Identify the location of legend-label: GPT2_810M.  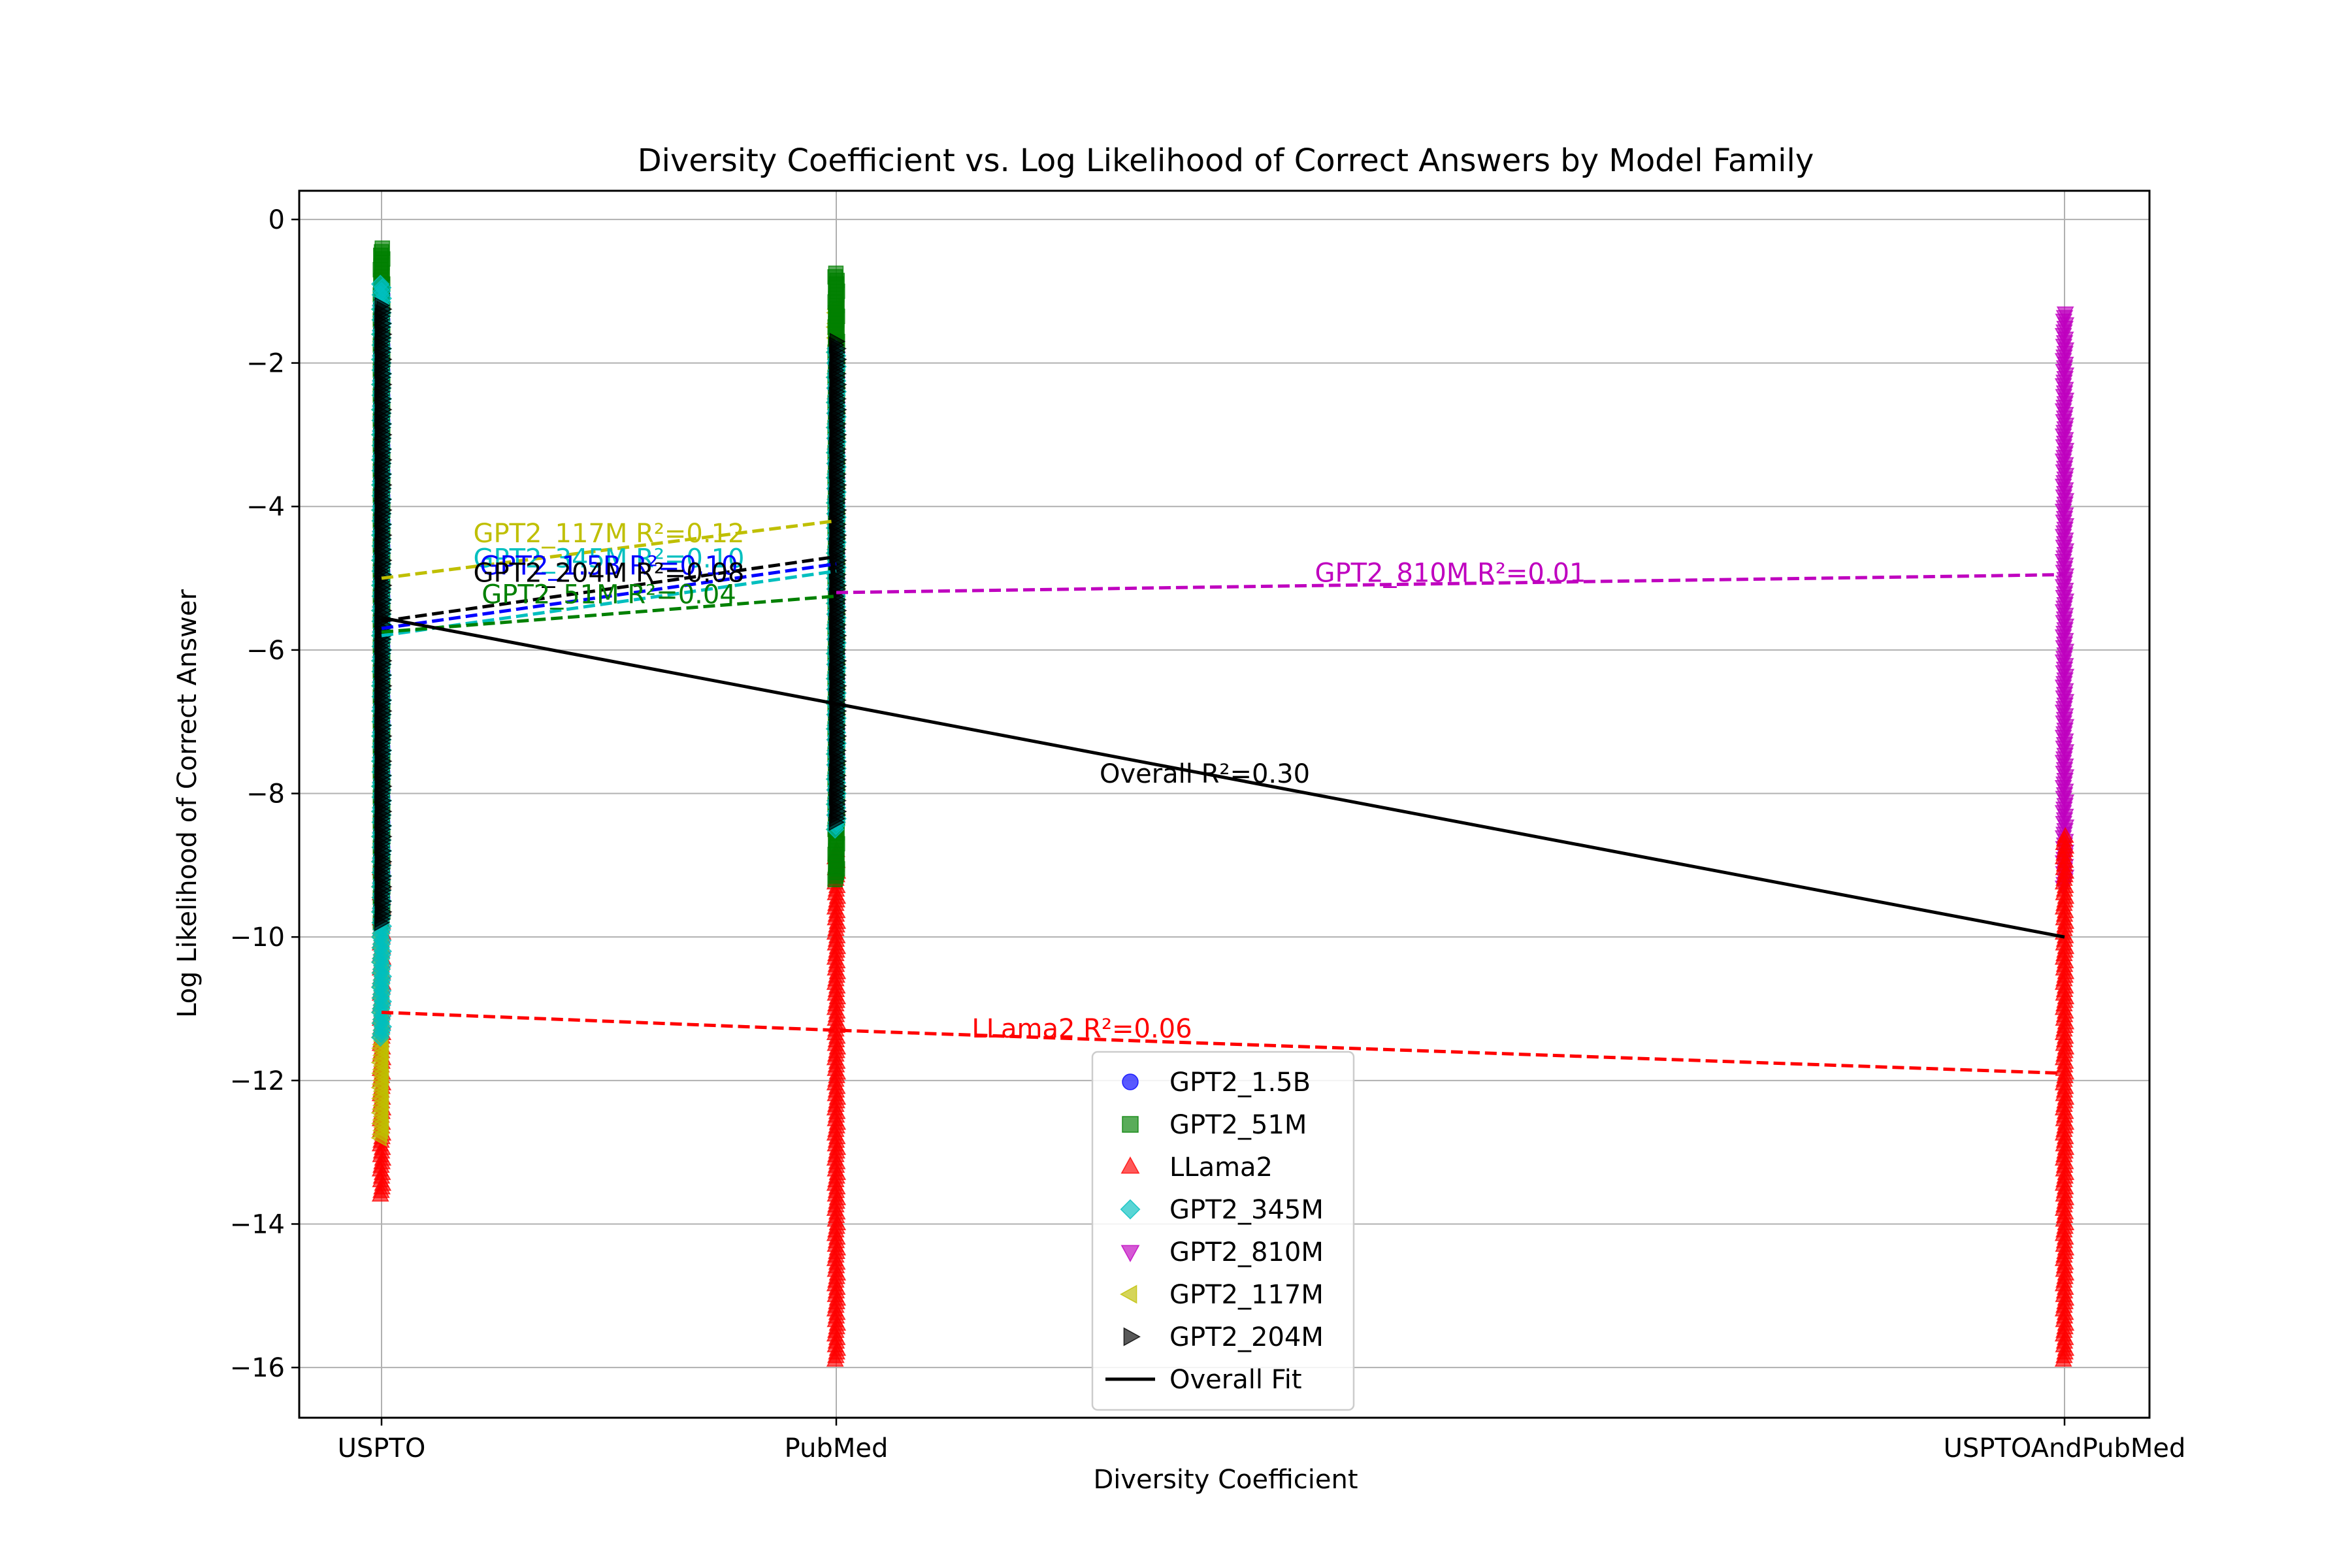
(1246, 1252).